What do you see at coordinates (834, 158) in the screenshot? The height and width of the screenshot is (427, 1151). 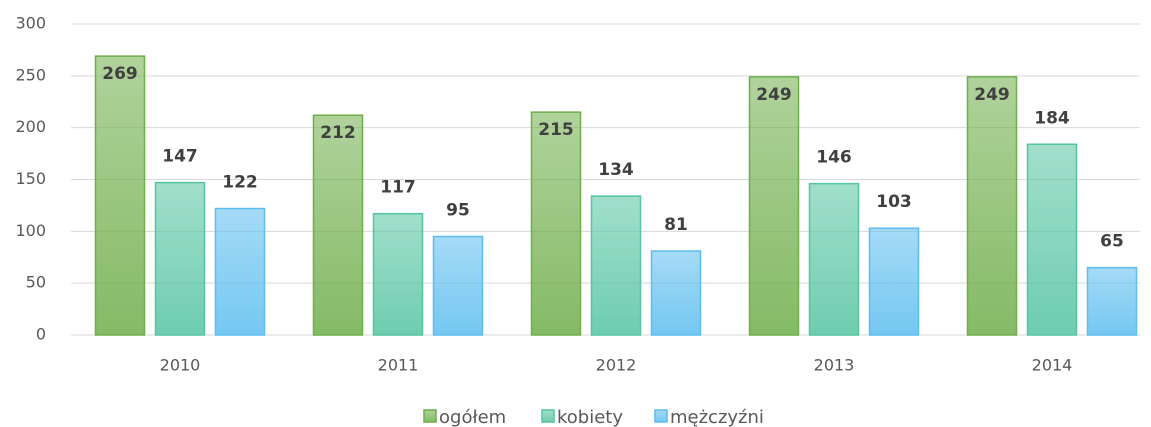 I see `value-label: 146` at bounding box center [834, 158].